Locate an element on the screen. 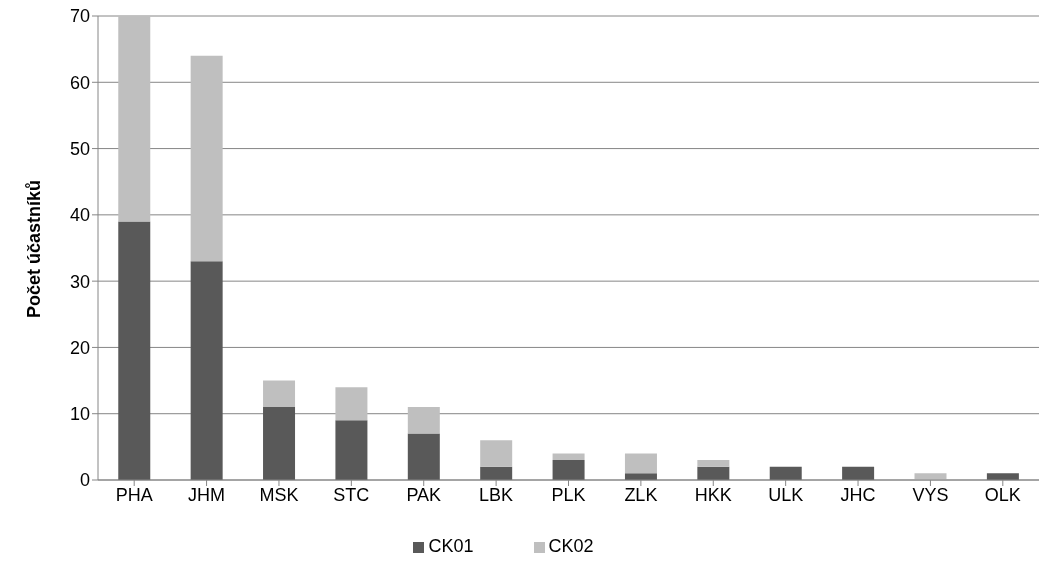 The width and height of the screenshot is (1057, 575). x-tick-label: PAK is located at coordinates (424, 494).